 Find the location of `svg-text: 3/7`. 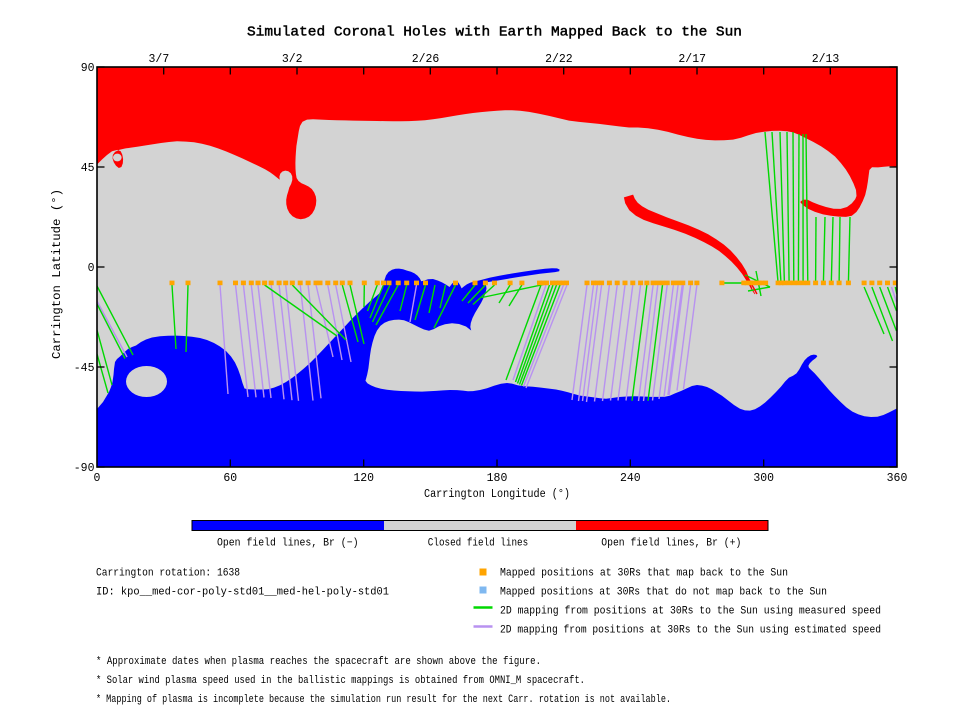

svg-text: 3/7 is located at coordinates (159, 59).